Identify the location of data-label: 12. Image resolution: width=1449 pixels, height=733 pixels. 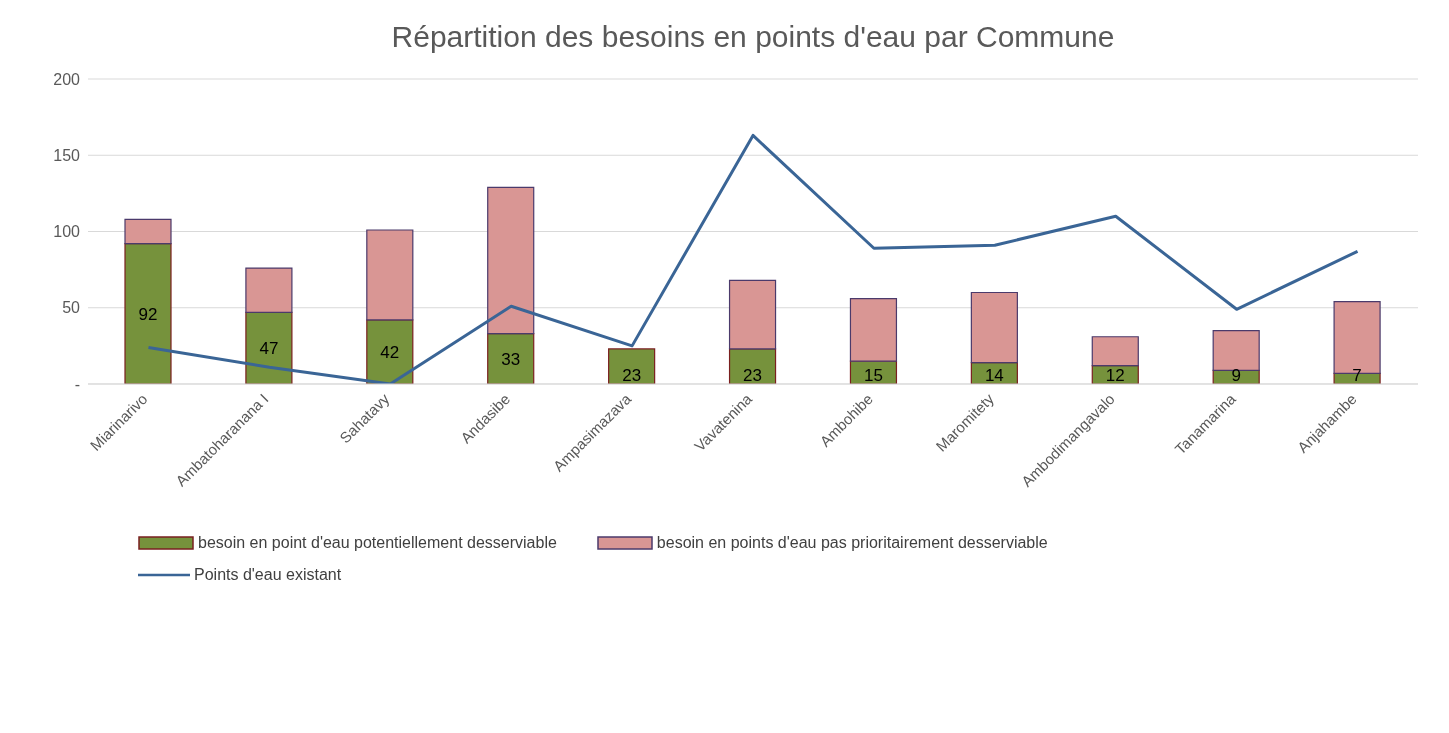
(1115, 375).